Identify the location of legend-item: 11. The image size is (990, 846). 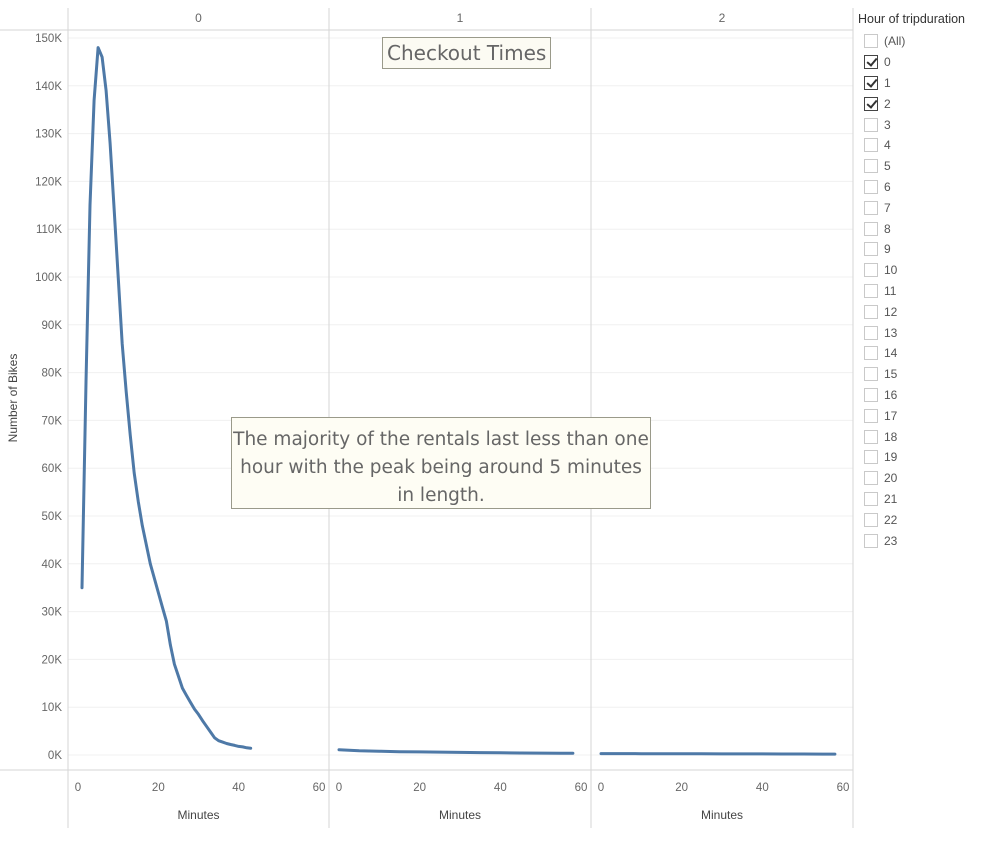
(923, 291).